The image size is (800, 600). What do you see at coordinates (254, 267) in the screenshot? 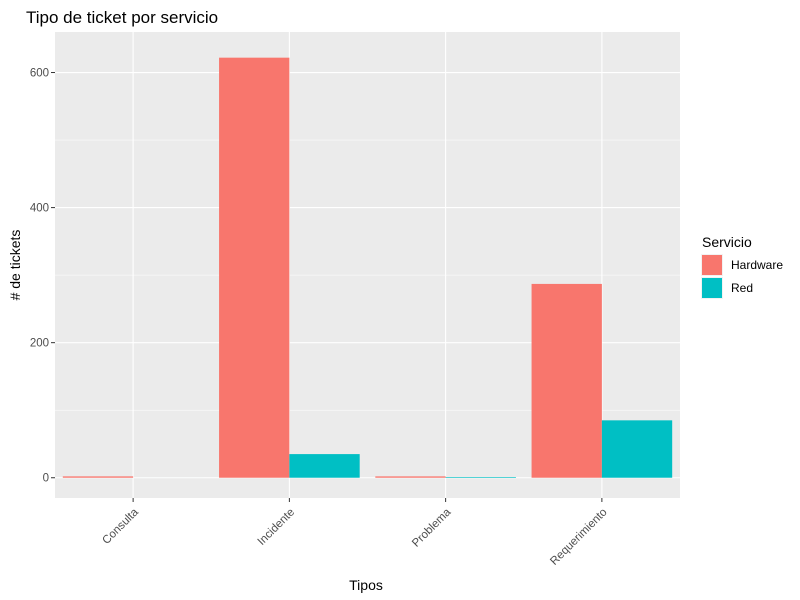
I see `bar-hardware-incidente` at bounding box center [254, 267].